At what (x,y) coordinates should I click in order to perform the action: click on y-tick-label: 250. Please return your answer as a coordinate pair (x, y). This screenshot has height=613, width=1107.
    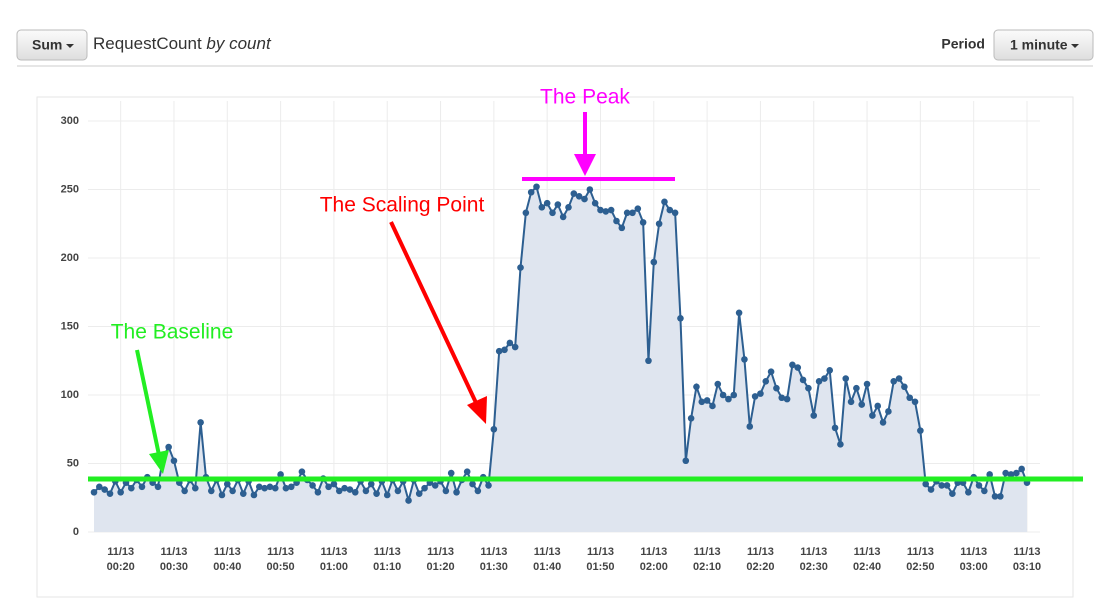
    Looking at the image, I should click on (70, 189).